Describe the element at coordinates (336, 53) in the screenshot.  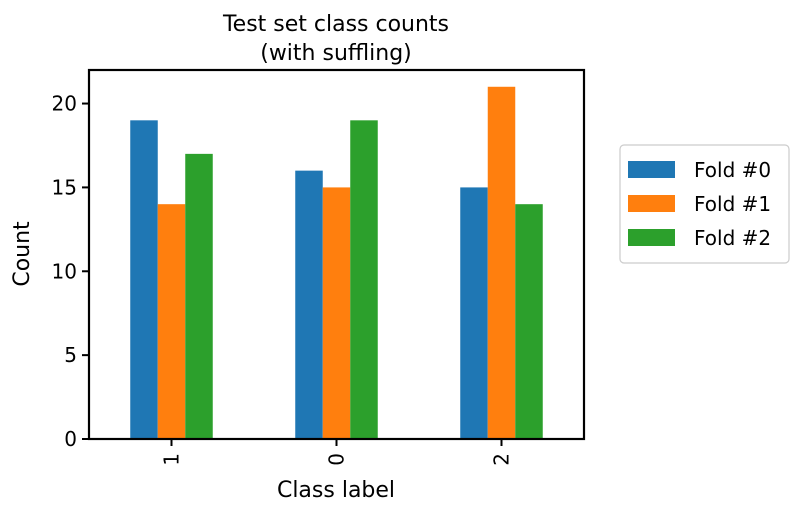
I see `chart-title-line2: (with suffling)` at that location.